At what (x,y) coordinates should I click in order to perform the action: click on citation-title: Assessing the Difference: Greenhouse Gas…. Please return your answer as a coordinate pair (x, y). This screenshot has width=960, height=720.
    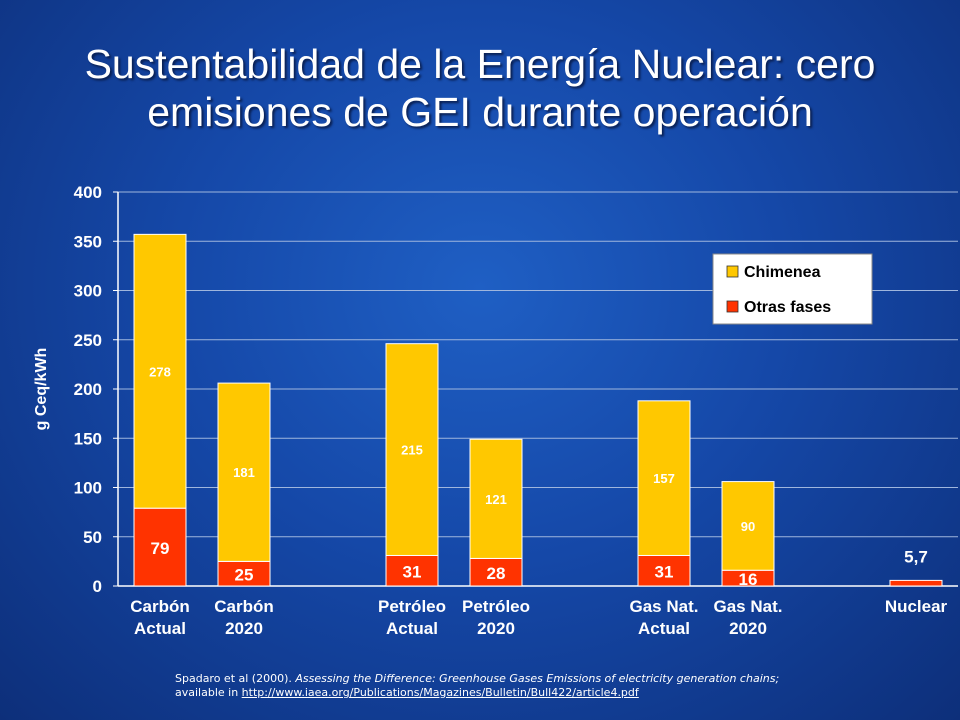
    Looking at the image, I should click on (537, 678).